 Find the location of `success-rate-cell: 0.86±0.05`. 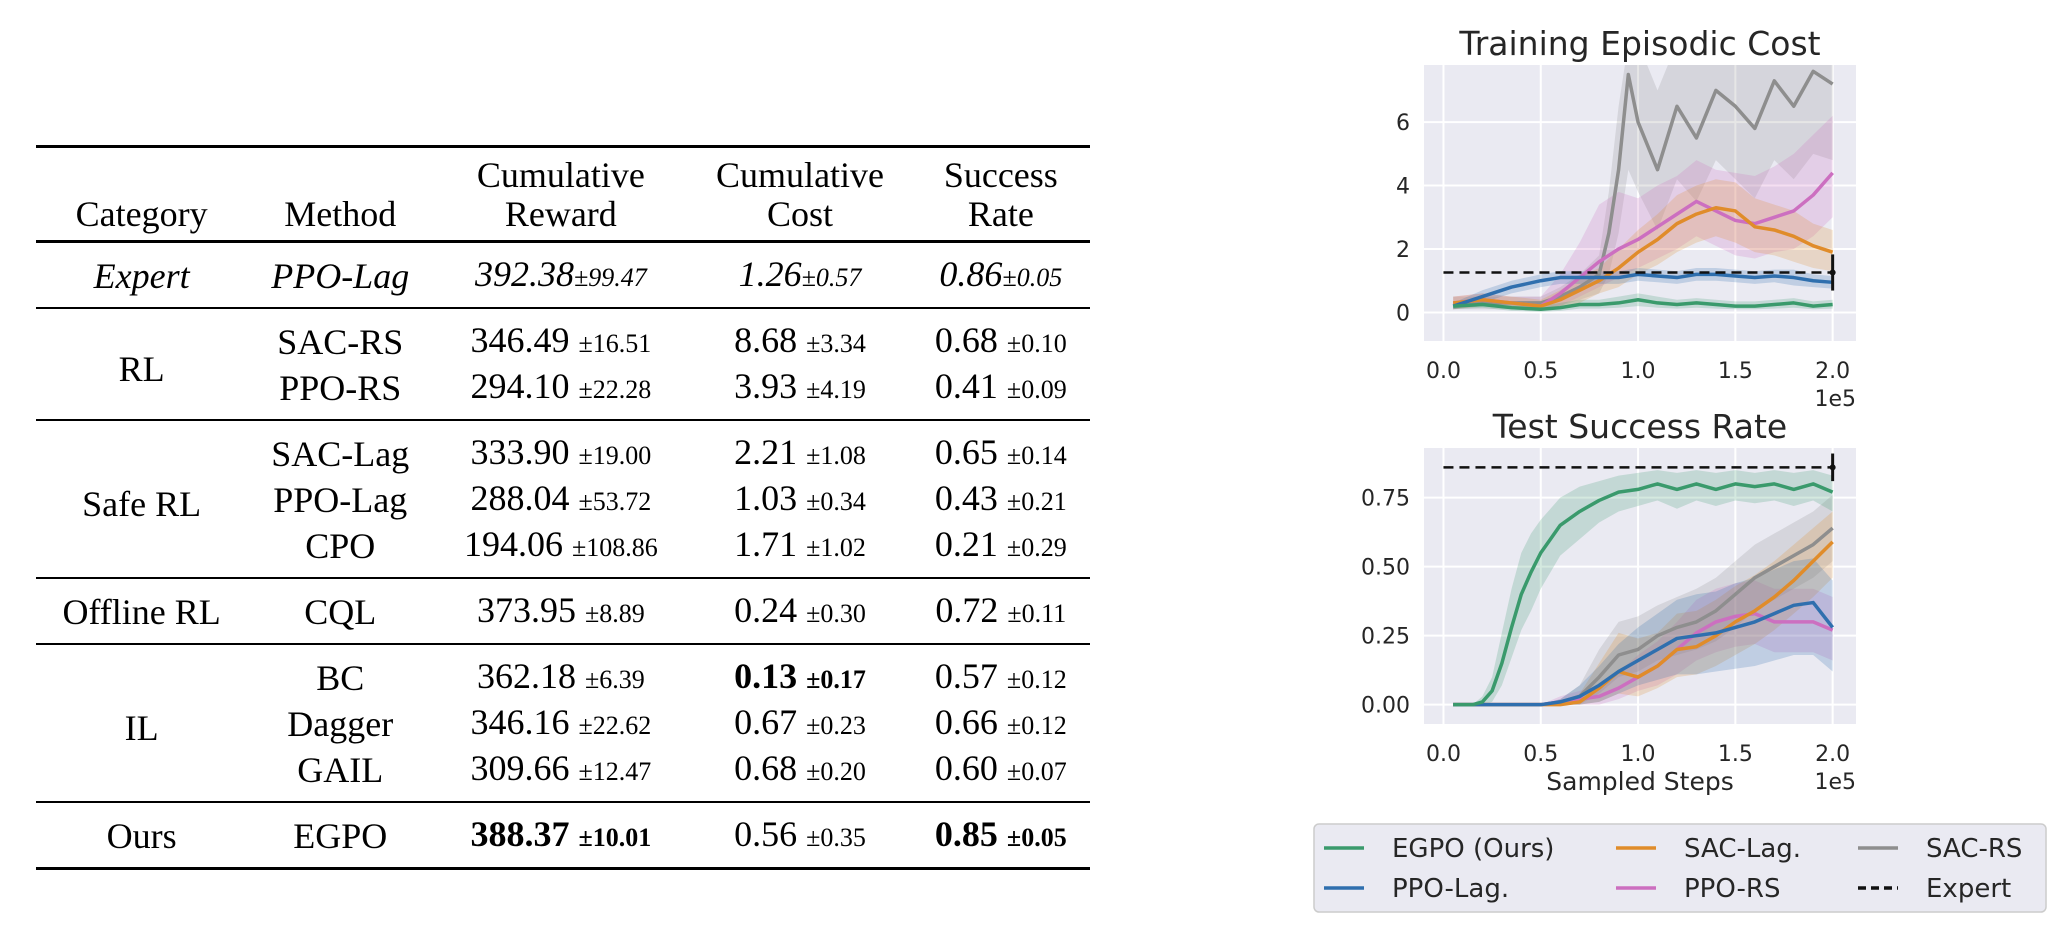

success-rate-cell: 0.86±0.05 is located at coordinates (1001, 275).